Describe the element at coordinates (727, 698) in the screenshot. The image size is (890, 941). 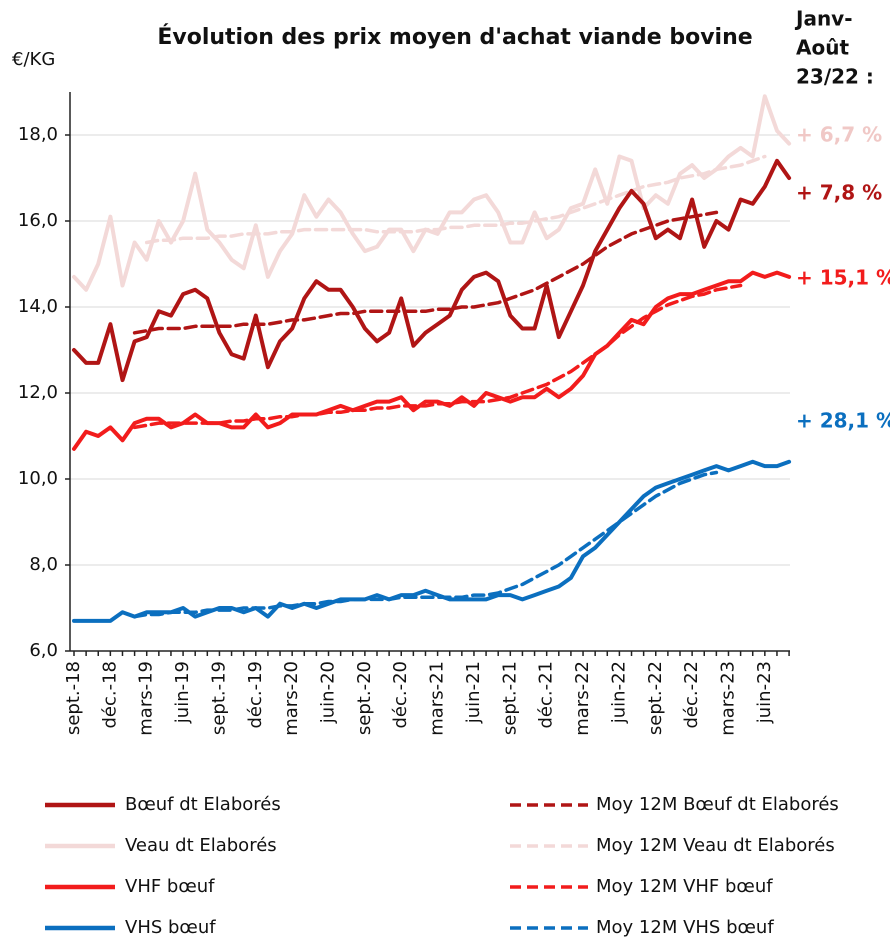
I see `x-tick-label: mars-23` at that location.